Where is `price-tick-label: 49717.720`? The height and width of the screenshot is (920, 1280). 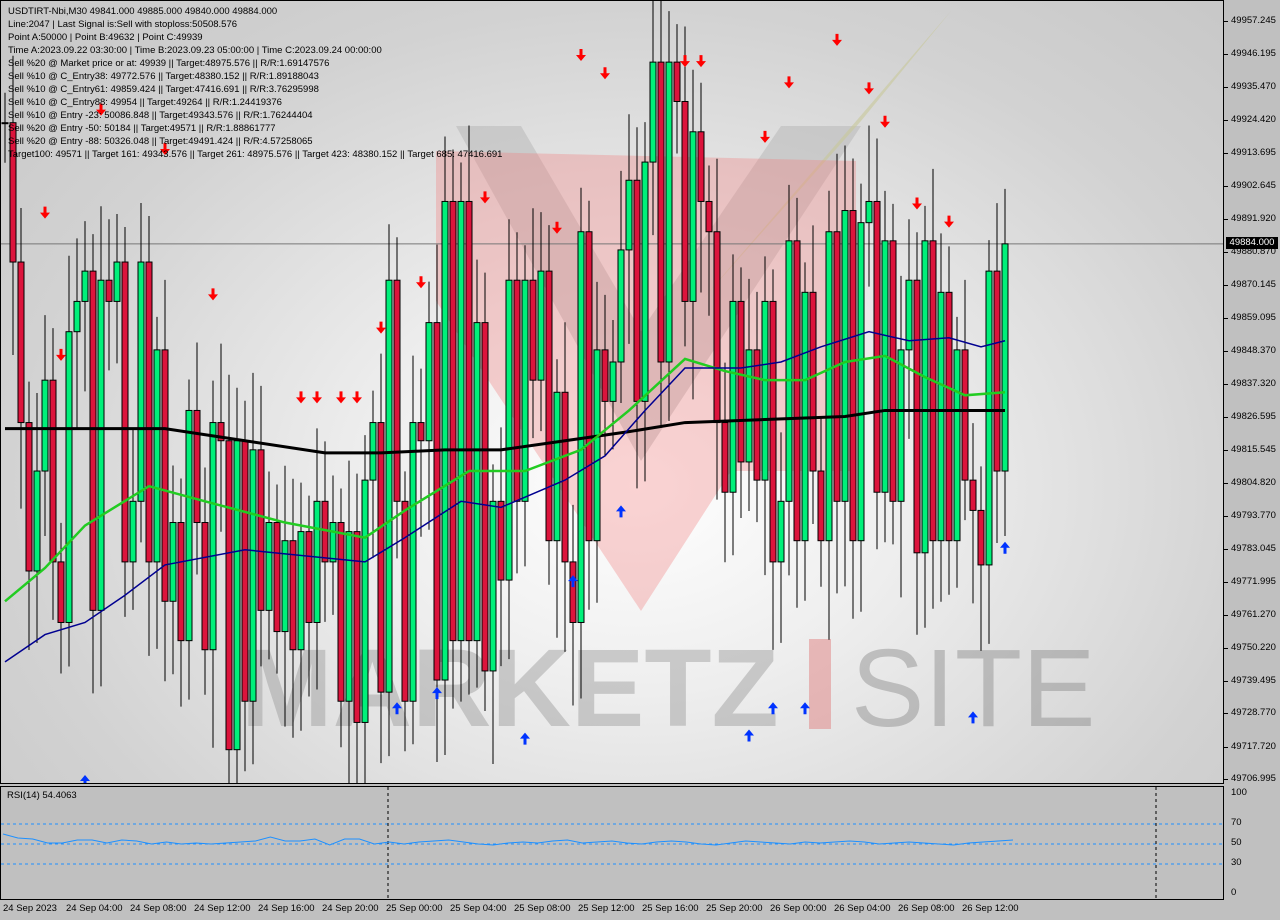 price-tick-label: 49717.720 is located at coordinates (1253, 746).